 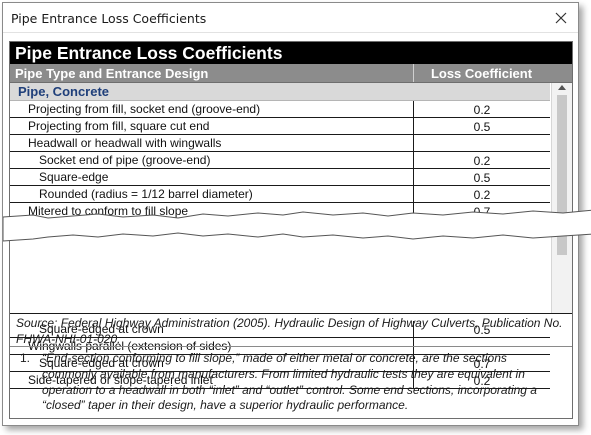 I want to click on row-label: Side-tapered or slope-tapered inlet, so click(x=212, y=380).